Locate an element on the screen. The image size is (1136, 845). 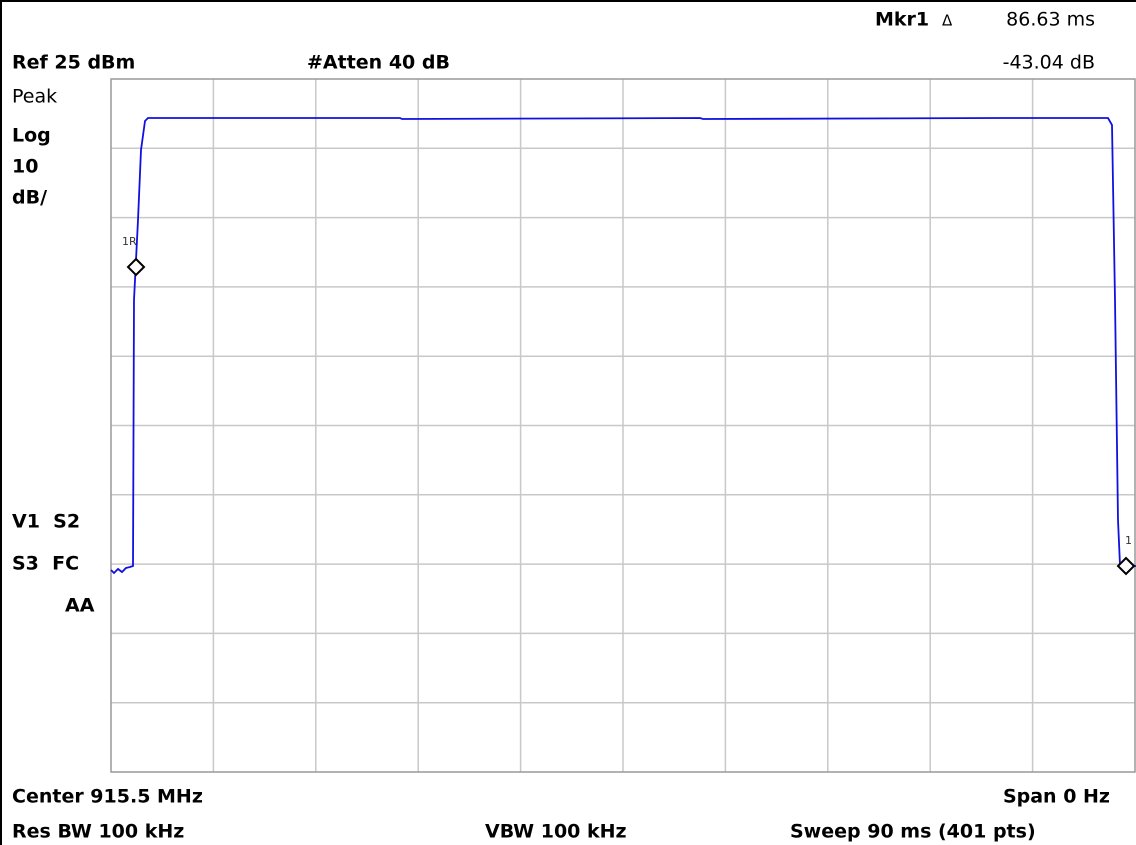
sweep: Sweep 90 ms (401 pts) is located at coordinates (913, 832).